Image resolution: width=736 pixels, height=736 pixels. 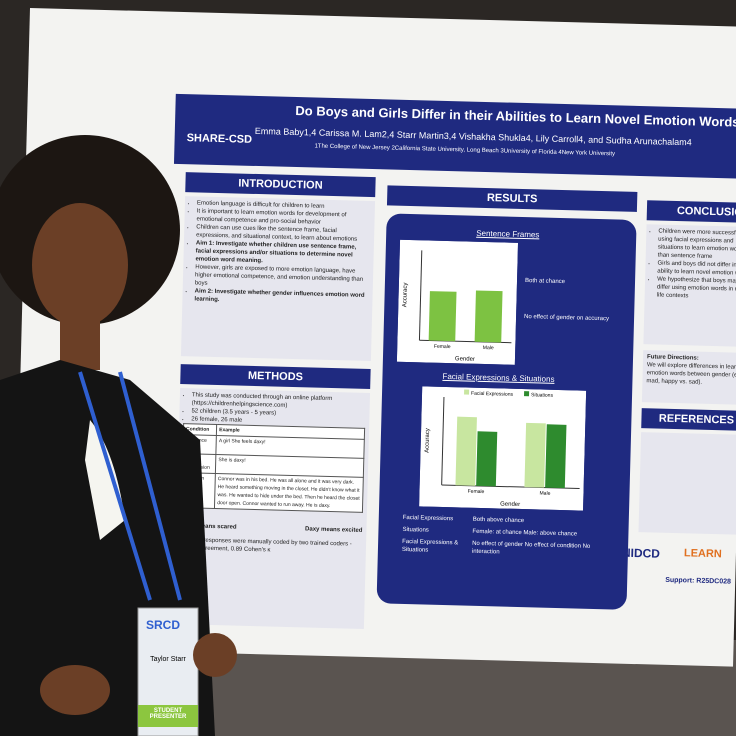 What do you see at coordinates (163, 625) in the screenshot?
I see `badge-org: SRCD` at bounding box center [163, 625].